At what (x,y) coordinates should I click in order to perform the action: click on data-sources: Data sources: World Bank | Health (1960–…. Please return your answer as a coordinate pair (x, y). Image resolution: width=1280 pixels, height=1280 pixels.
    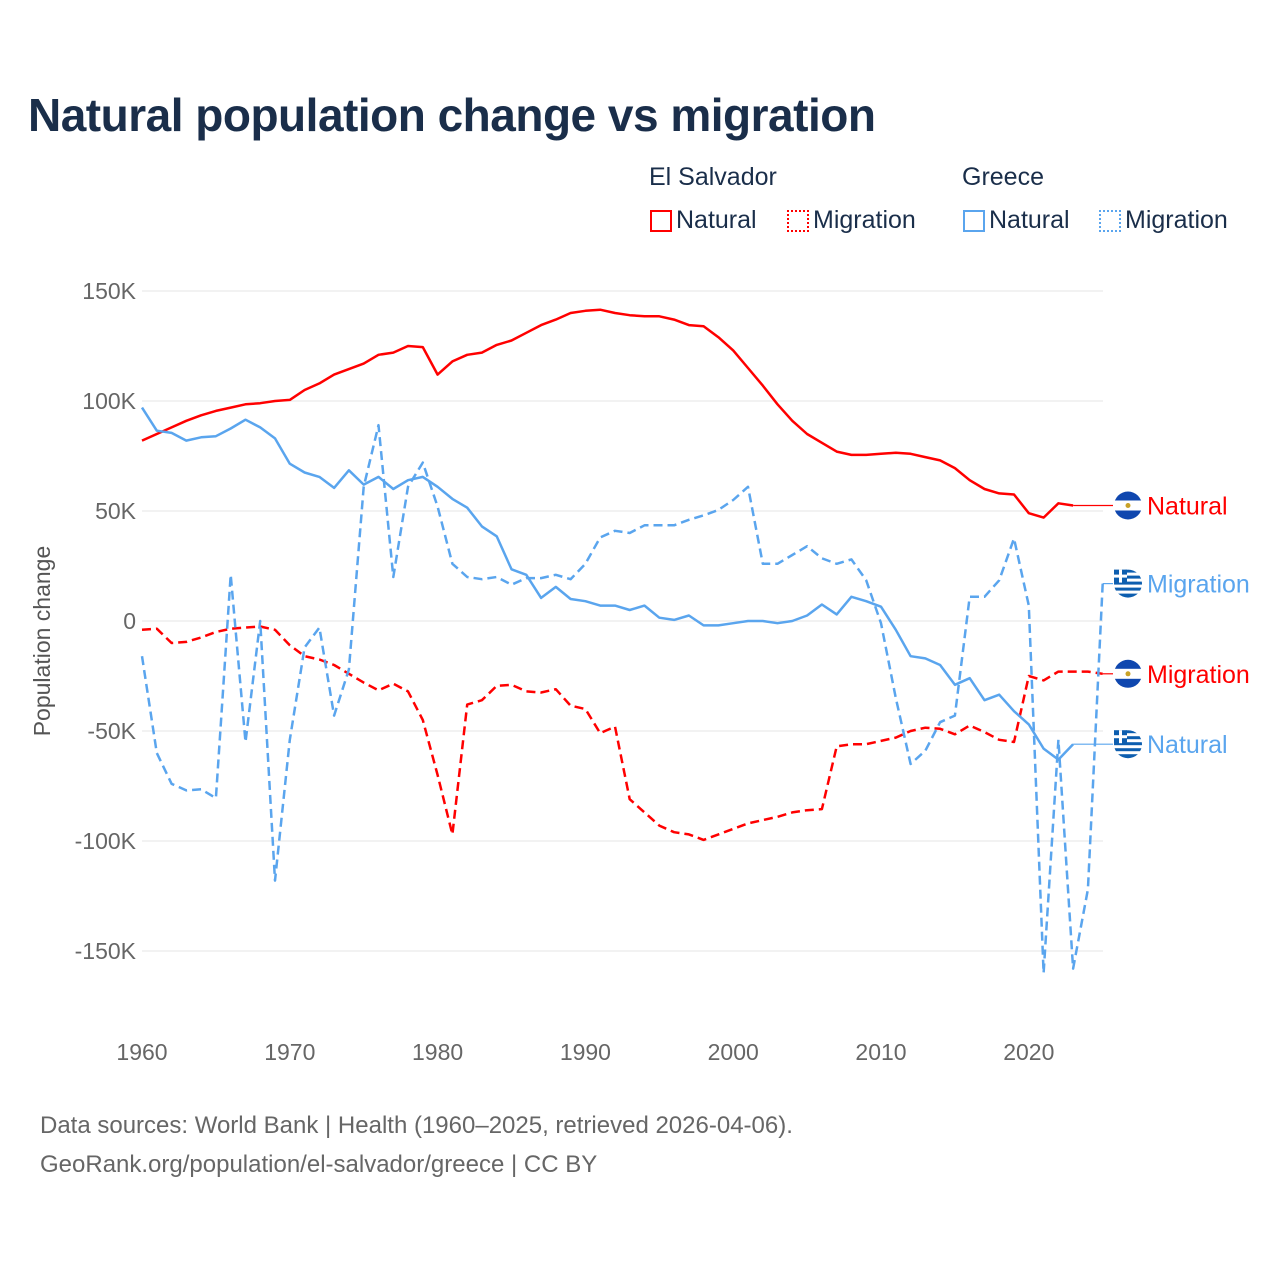
    Looking at the image, I should click on (416, 1125).